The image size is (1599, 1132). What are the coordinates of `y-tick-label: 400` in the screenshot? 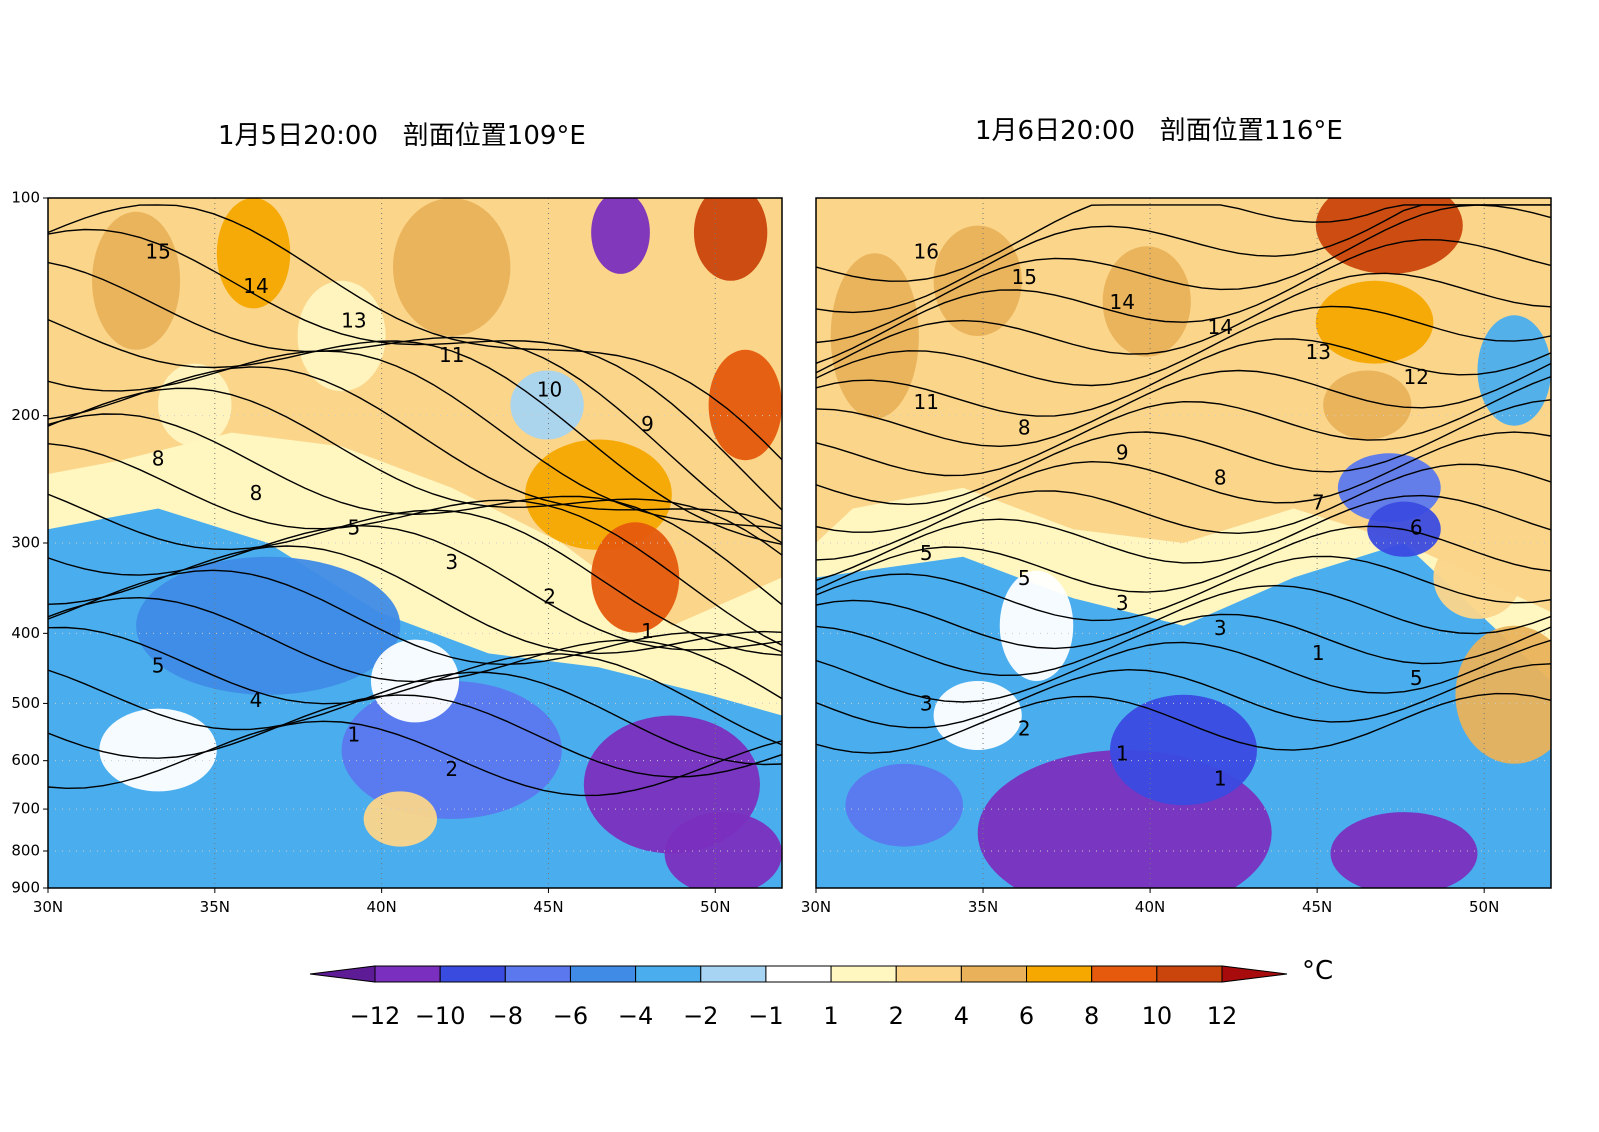 It's located at (25, 633).